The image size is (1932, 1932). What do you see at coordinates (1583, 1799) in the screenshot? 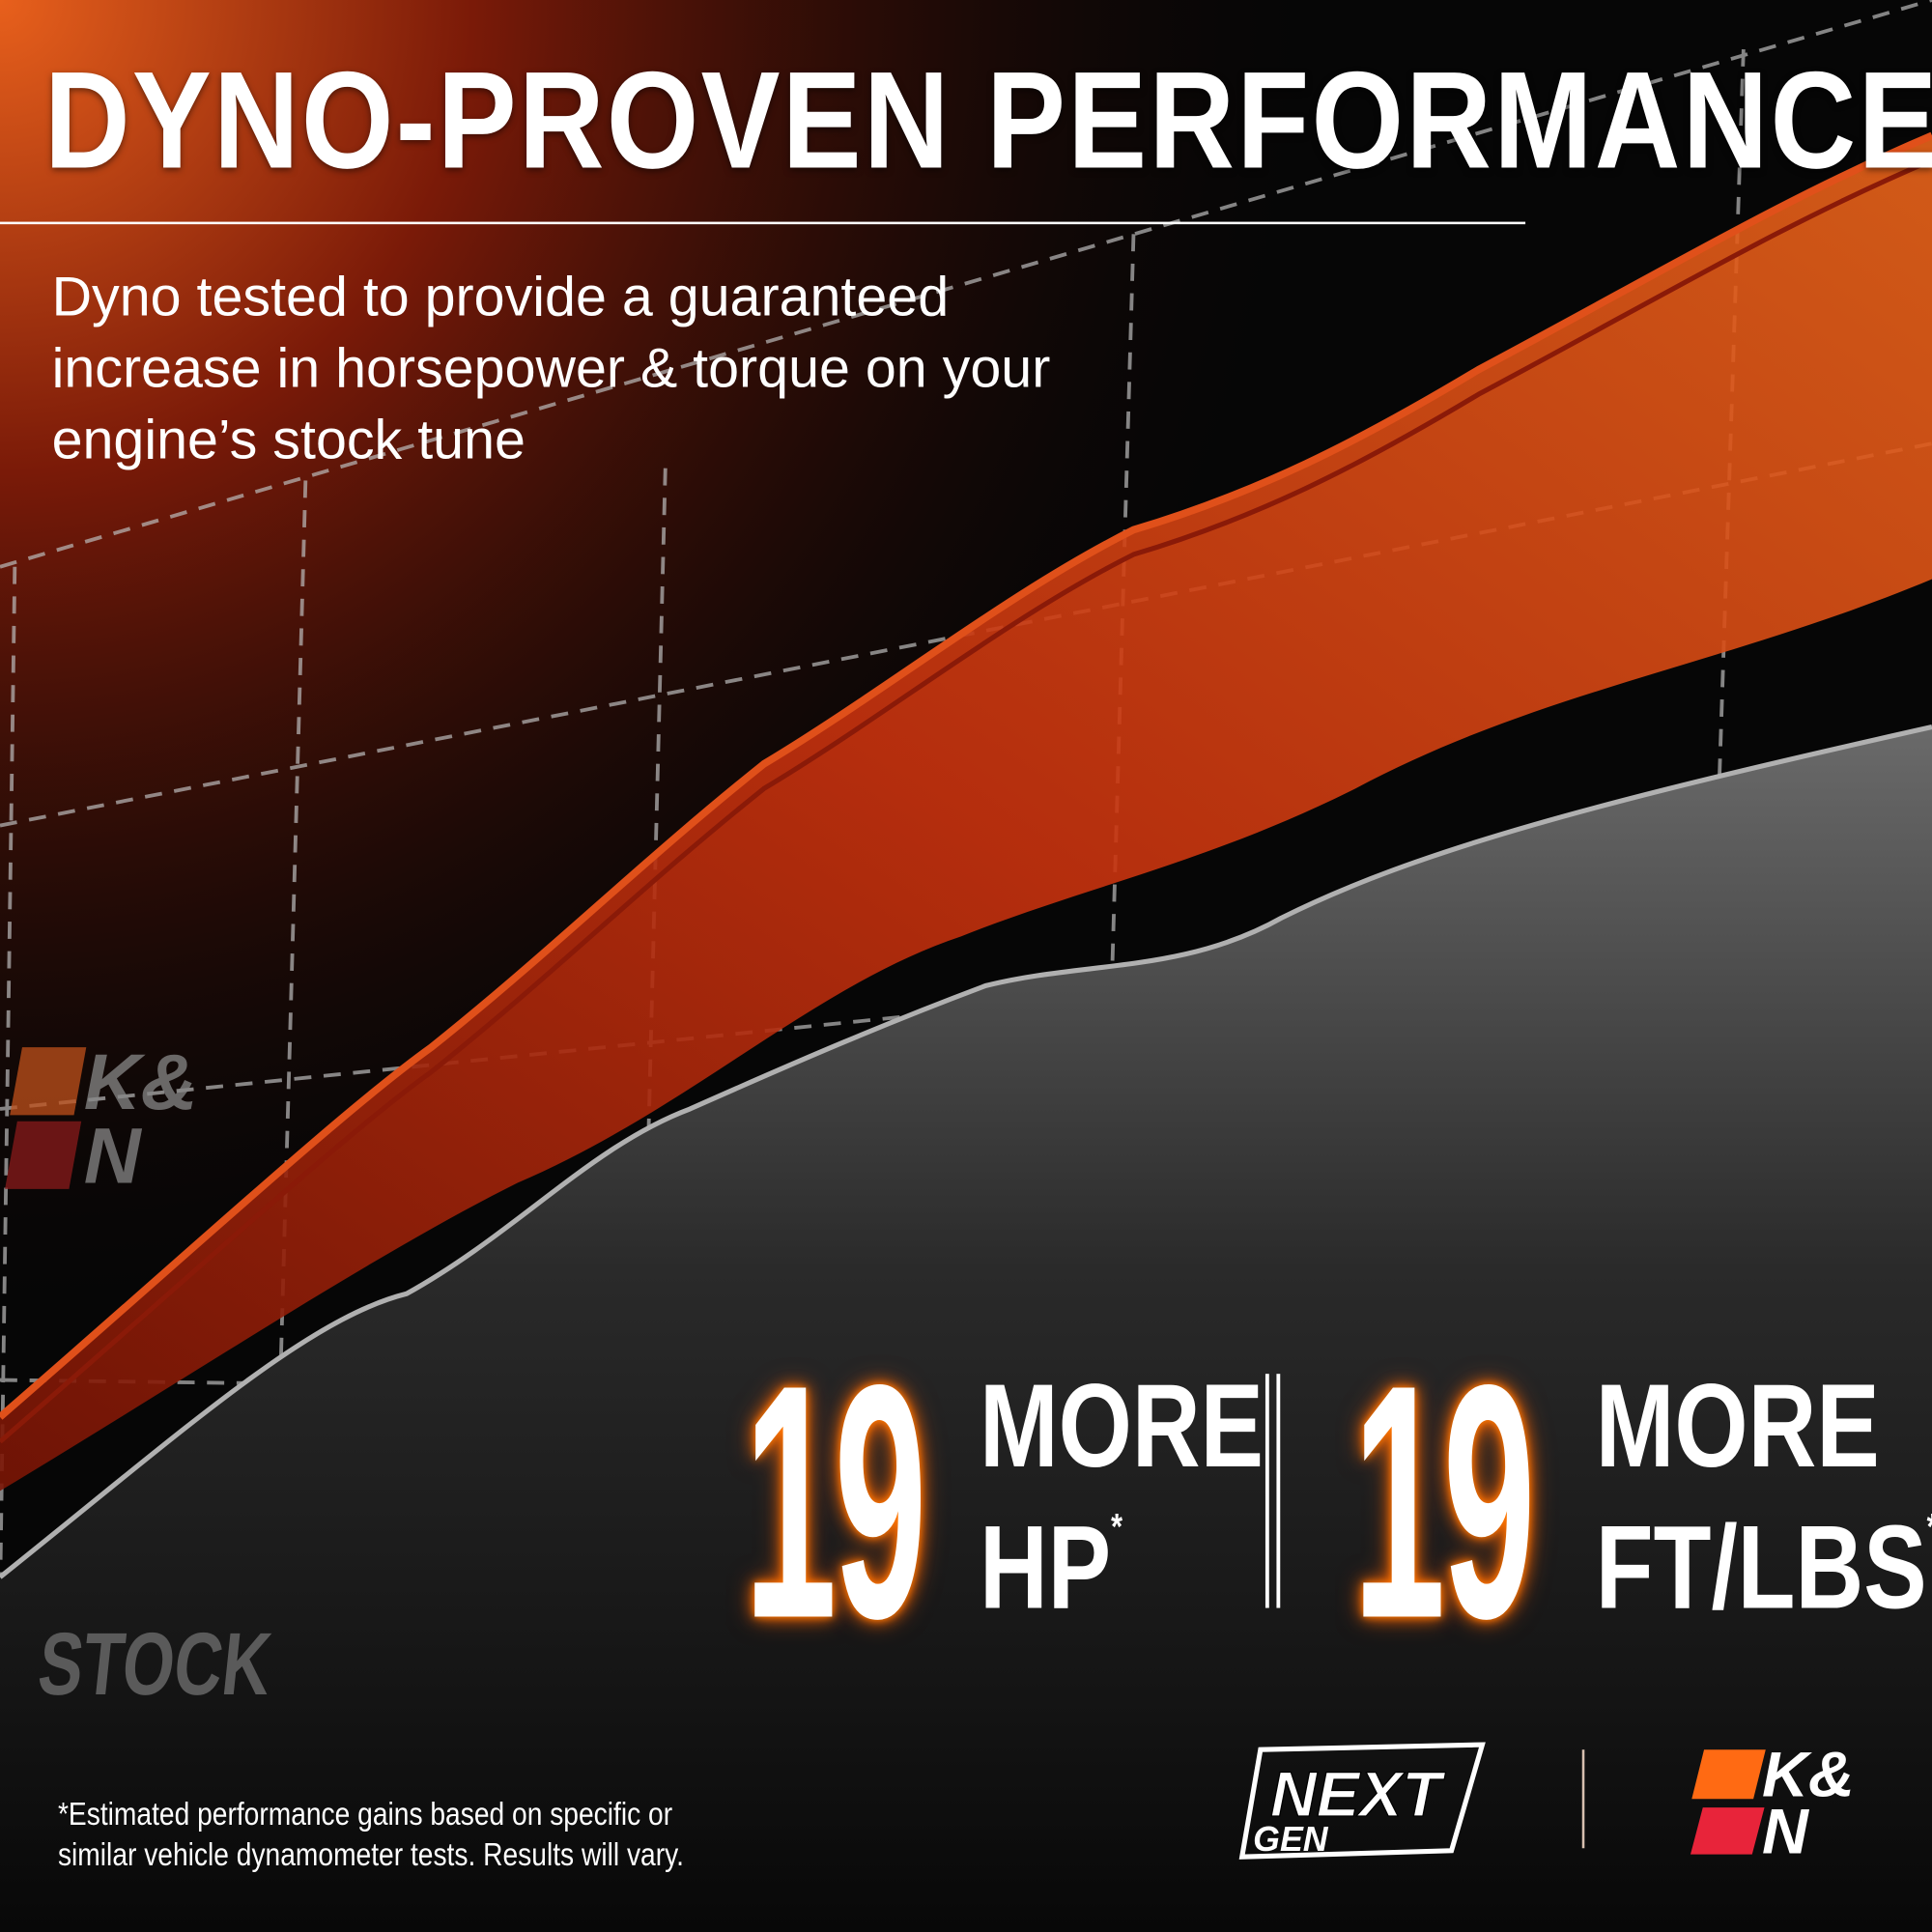
I see `logo-divider` at bounding box center [1583, 1799].